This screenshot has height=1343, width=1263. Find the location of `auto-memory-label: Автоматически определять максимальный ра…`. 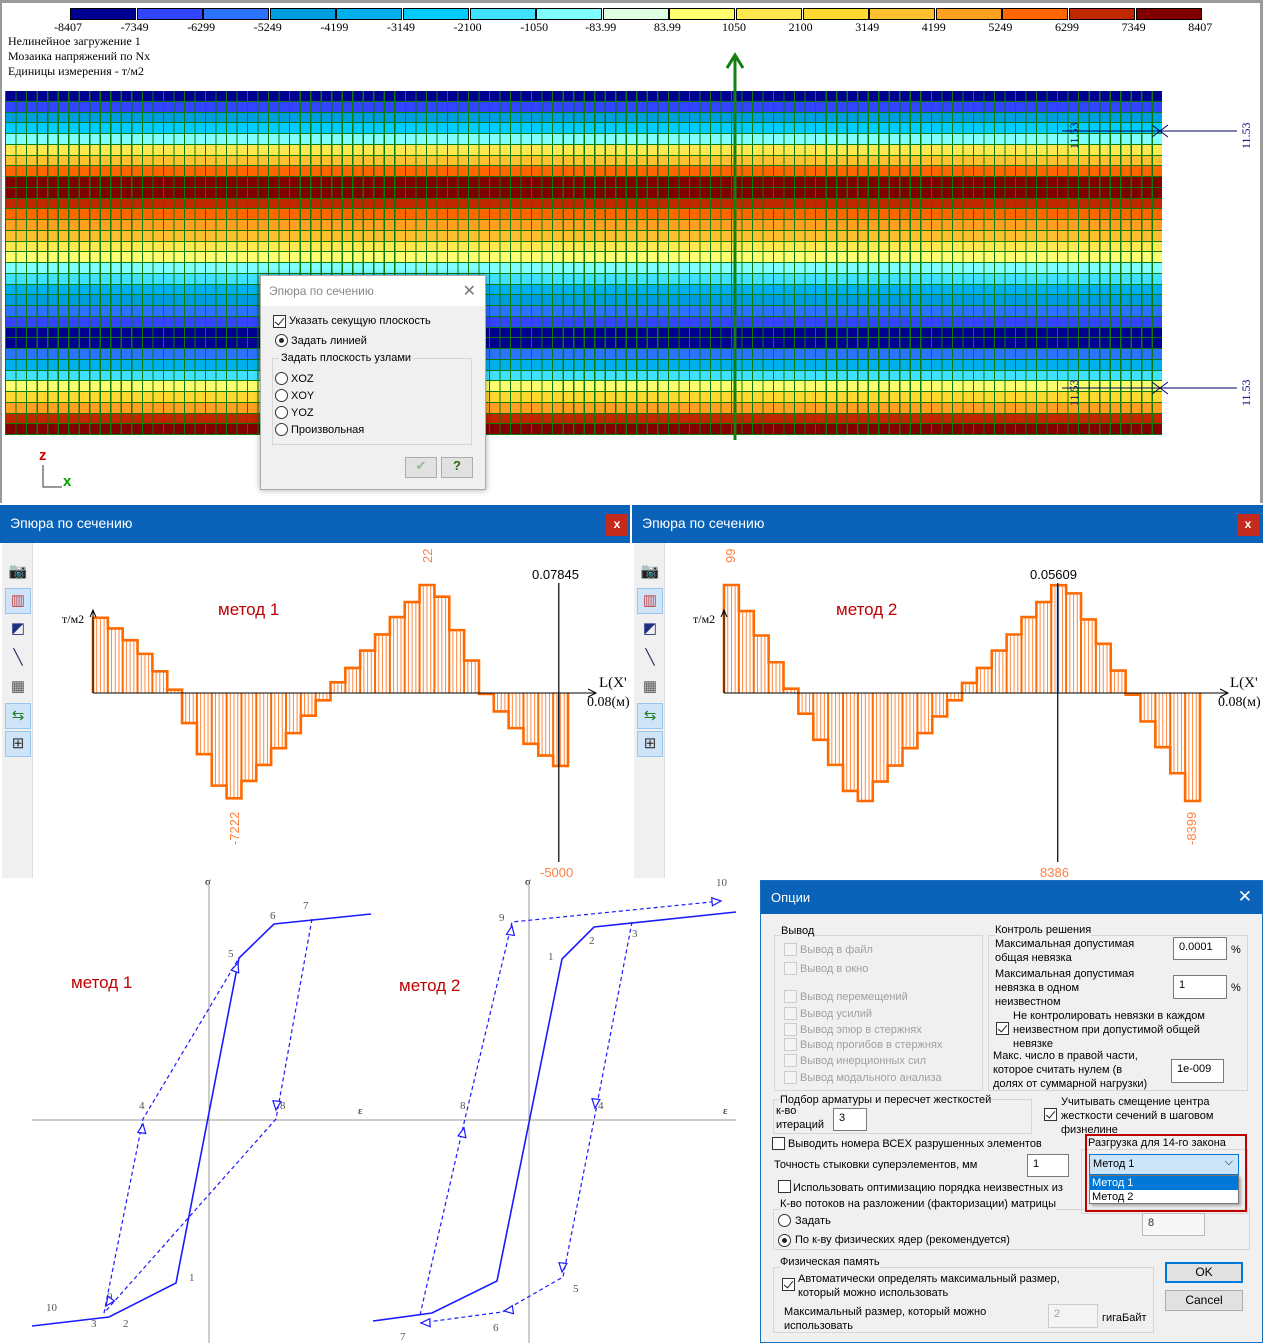

auto-memory-label: Автоматически определять максимальный ра… is located at coordinates (929, 1279).